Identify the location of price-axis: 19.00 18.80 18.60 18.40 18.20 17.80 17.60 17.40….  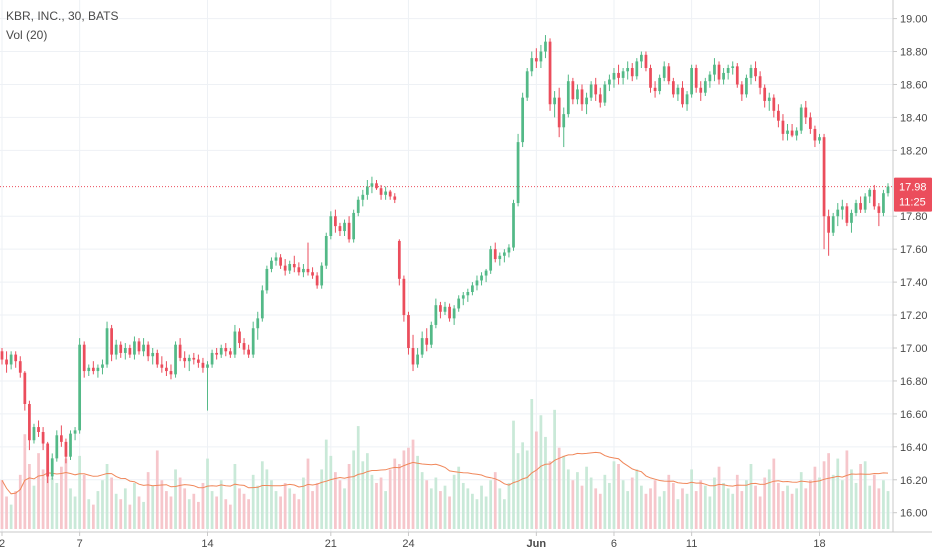
(910, 267).